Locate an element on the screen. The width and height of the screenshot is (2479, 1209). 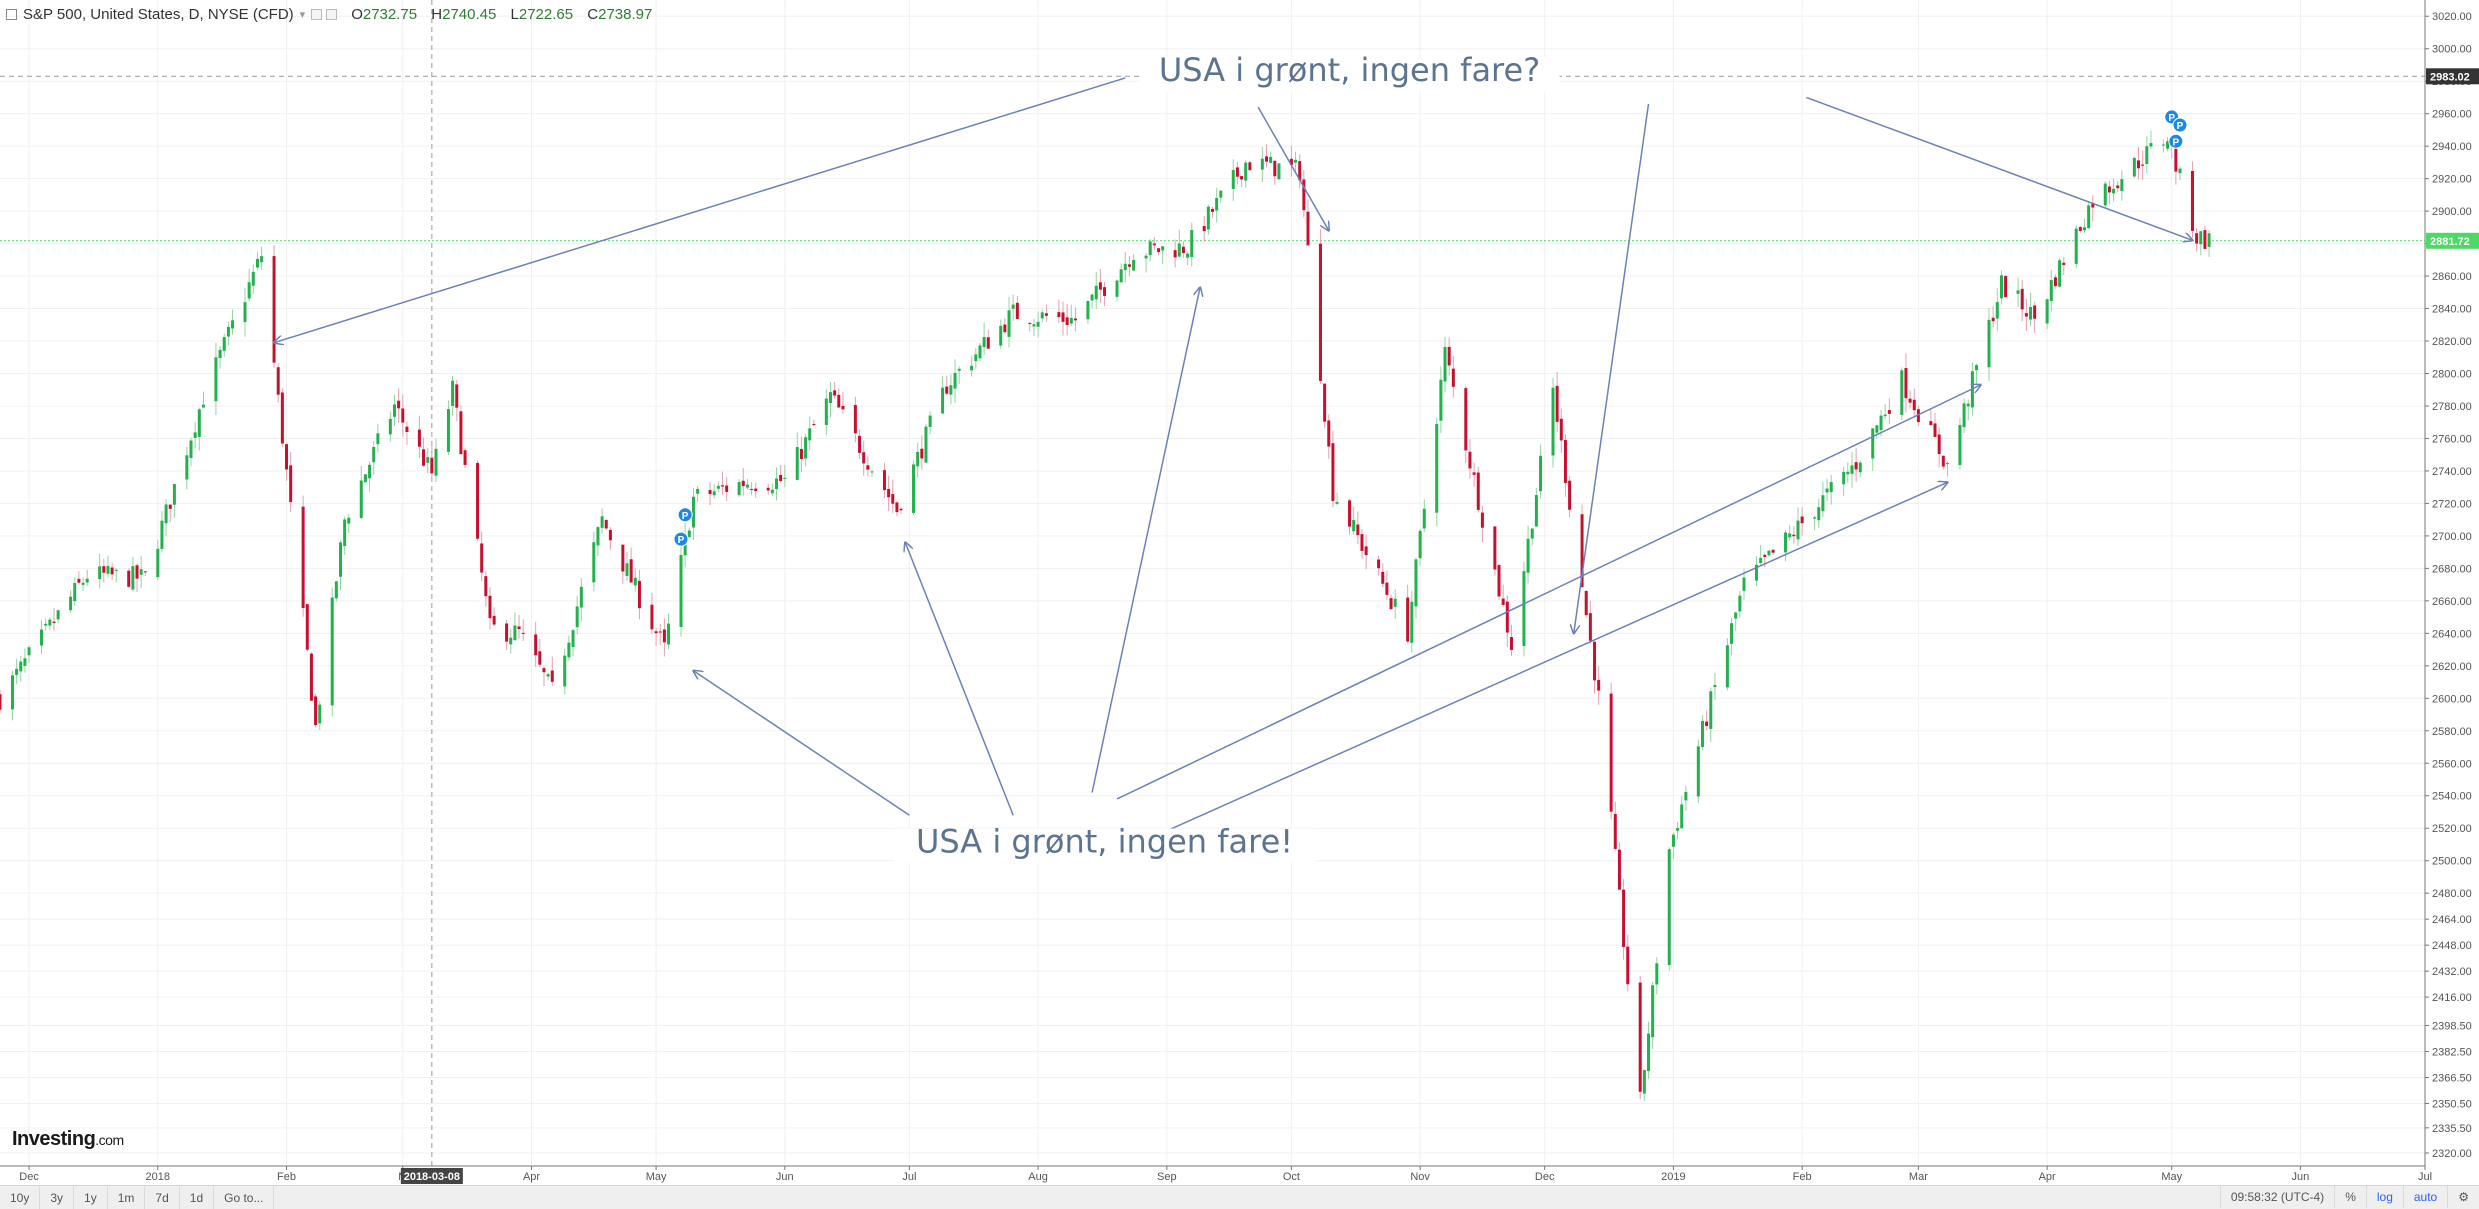
y-tick-label: 2860.00 is located at coordinates (2452, 277).